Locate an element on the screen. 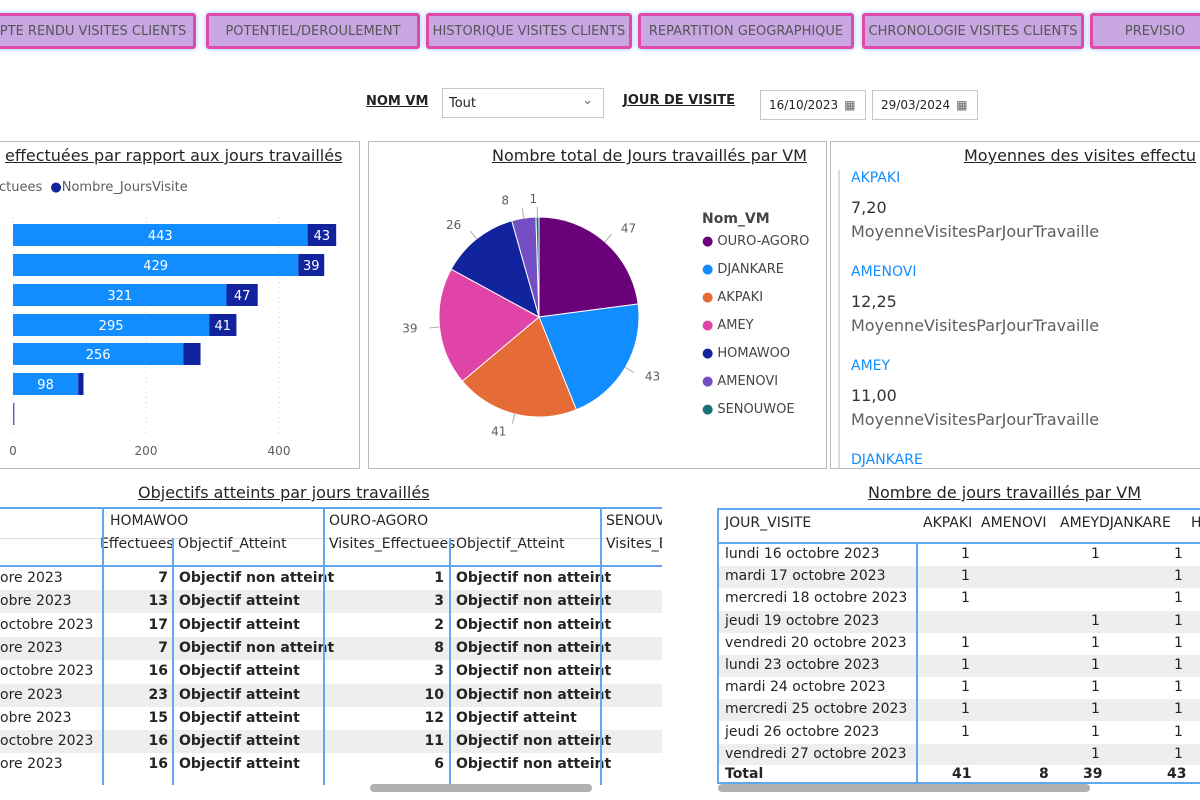 This screenshot has height=800, width=1200. nom-vm-value: Tout is located at coordinates (463, 103).